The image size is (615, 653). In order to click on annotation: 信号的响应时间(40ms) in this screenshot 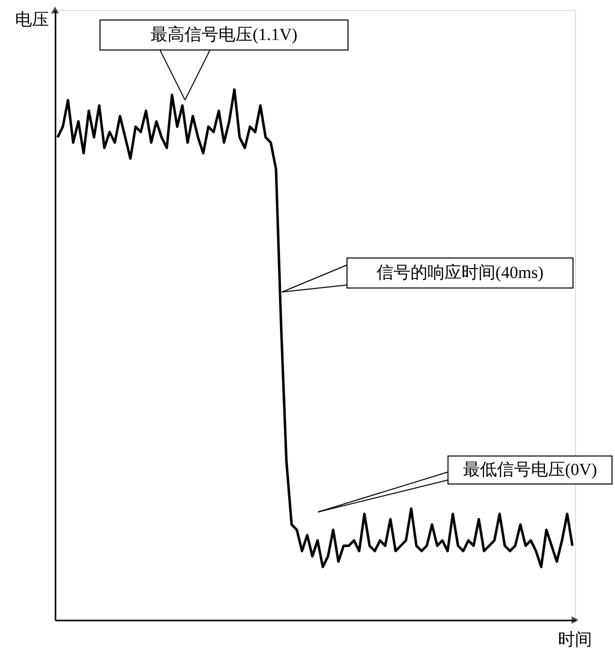, I will do `click(460, 272)`.